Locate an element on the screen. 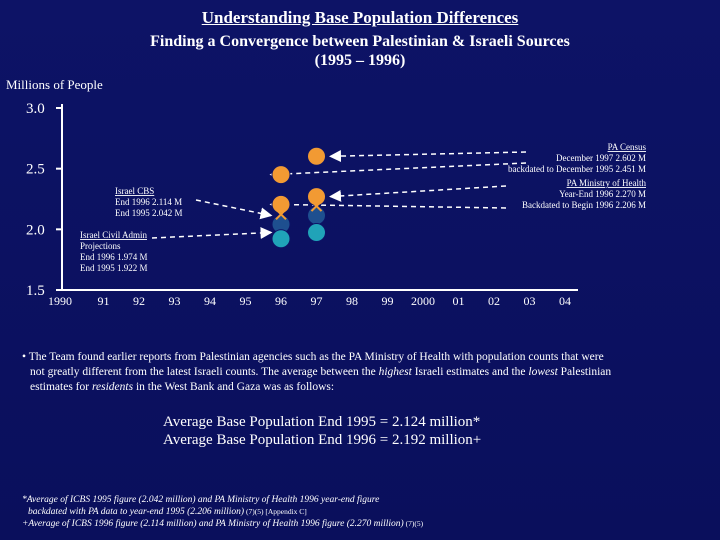 The height and width of the screenshot is (540, 720). bullet-emphasis-residents: residents is located at coordinates (112, 387).